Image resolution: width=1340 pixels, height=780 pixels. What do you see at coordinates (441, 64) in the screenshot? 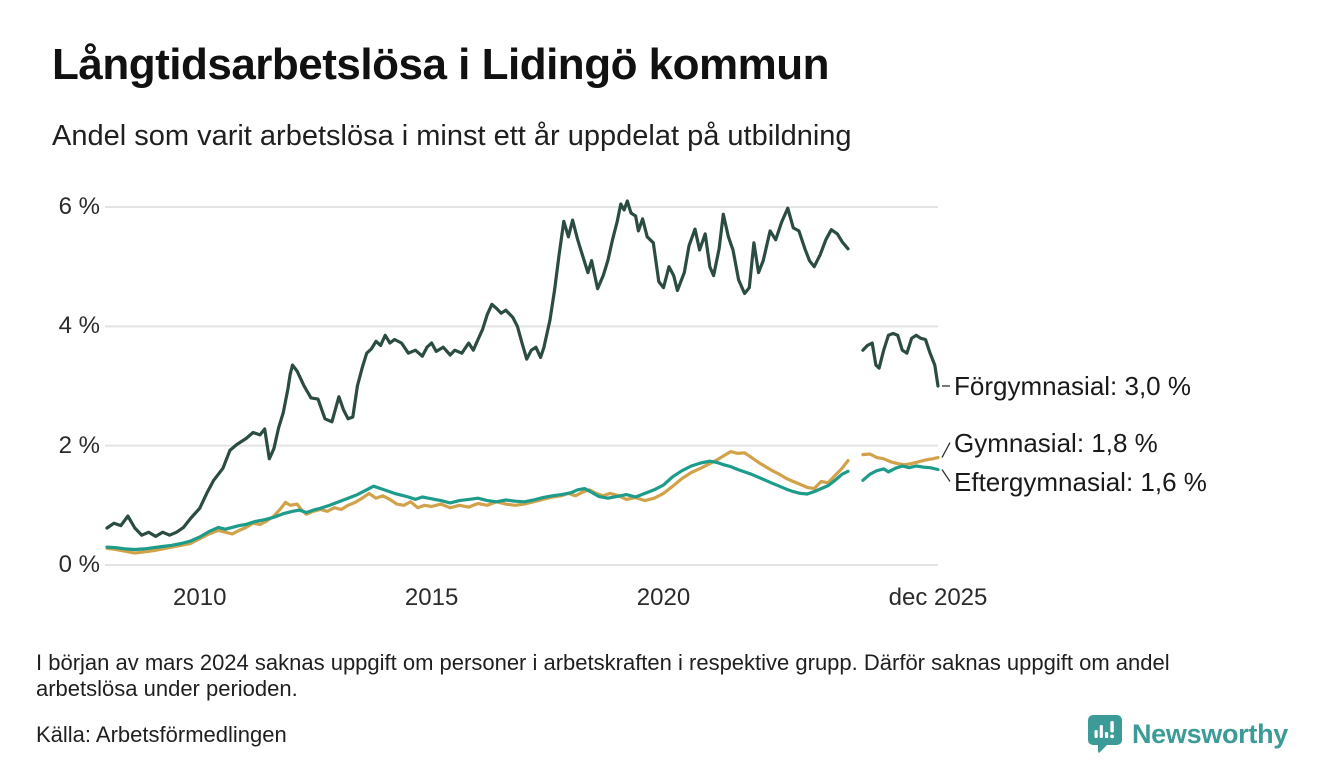
I see `page-title: Långtidsarbetslösa i Lidingö kommun` at bounding box center [441, 64].